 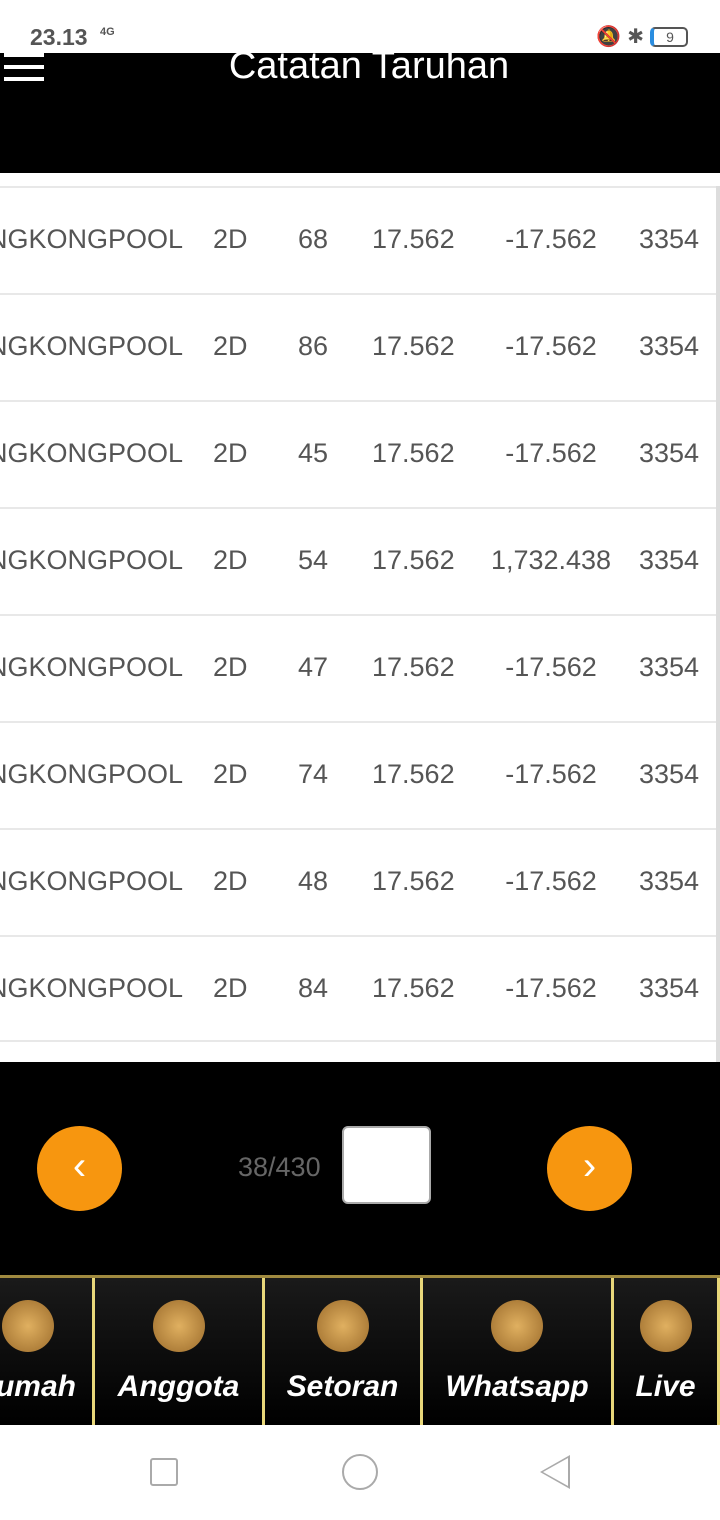 I want to click on nav-label: Anggota, so click(x=178, y=1386).